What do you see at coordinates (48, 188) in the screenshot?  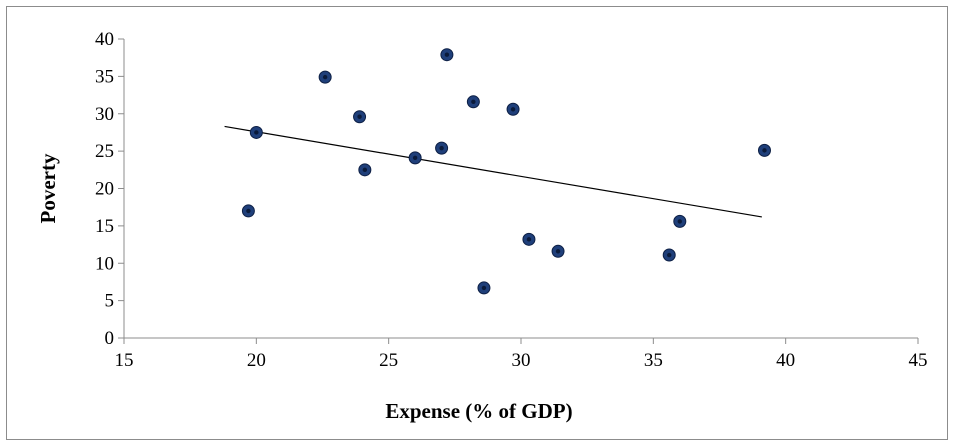 I see `y-axis-title: Poverty` at bounding box center [48, 188].